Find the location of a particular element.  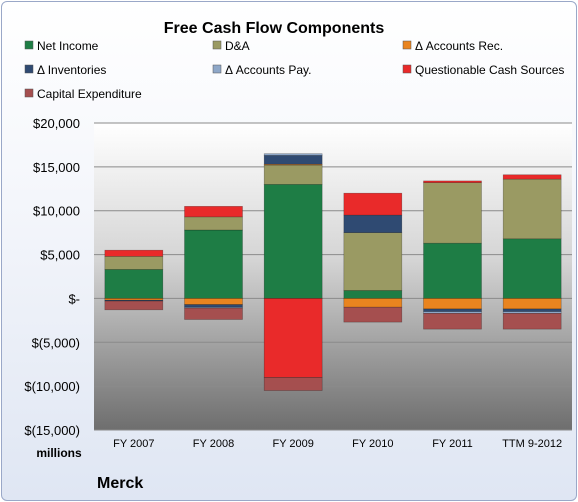

legend-swatch-capital-expenditure is located at coordinates (29, 93).